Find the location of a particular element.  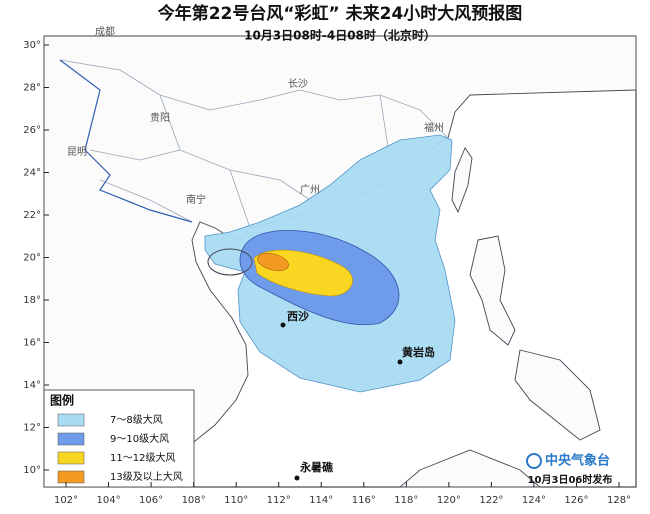

issued: 10月3日06时发布 is located at coordinates (570, 479).